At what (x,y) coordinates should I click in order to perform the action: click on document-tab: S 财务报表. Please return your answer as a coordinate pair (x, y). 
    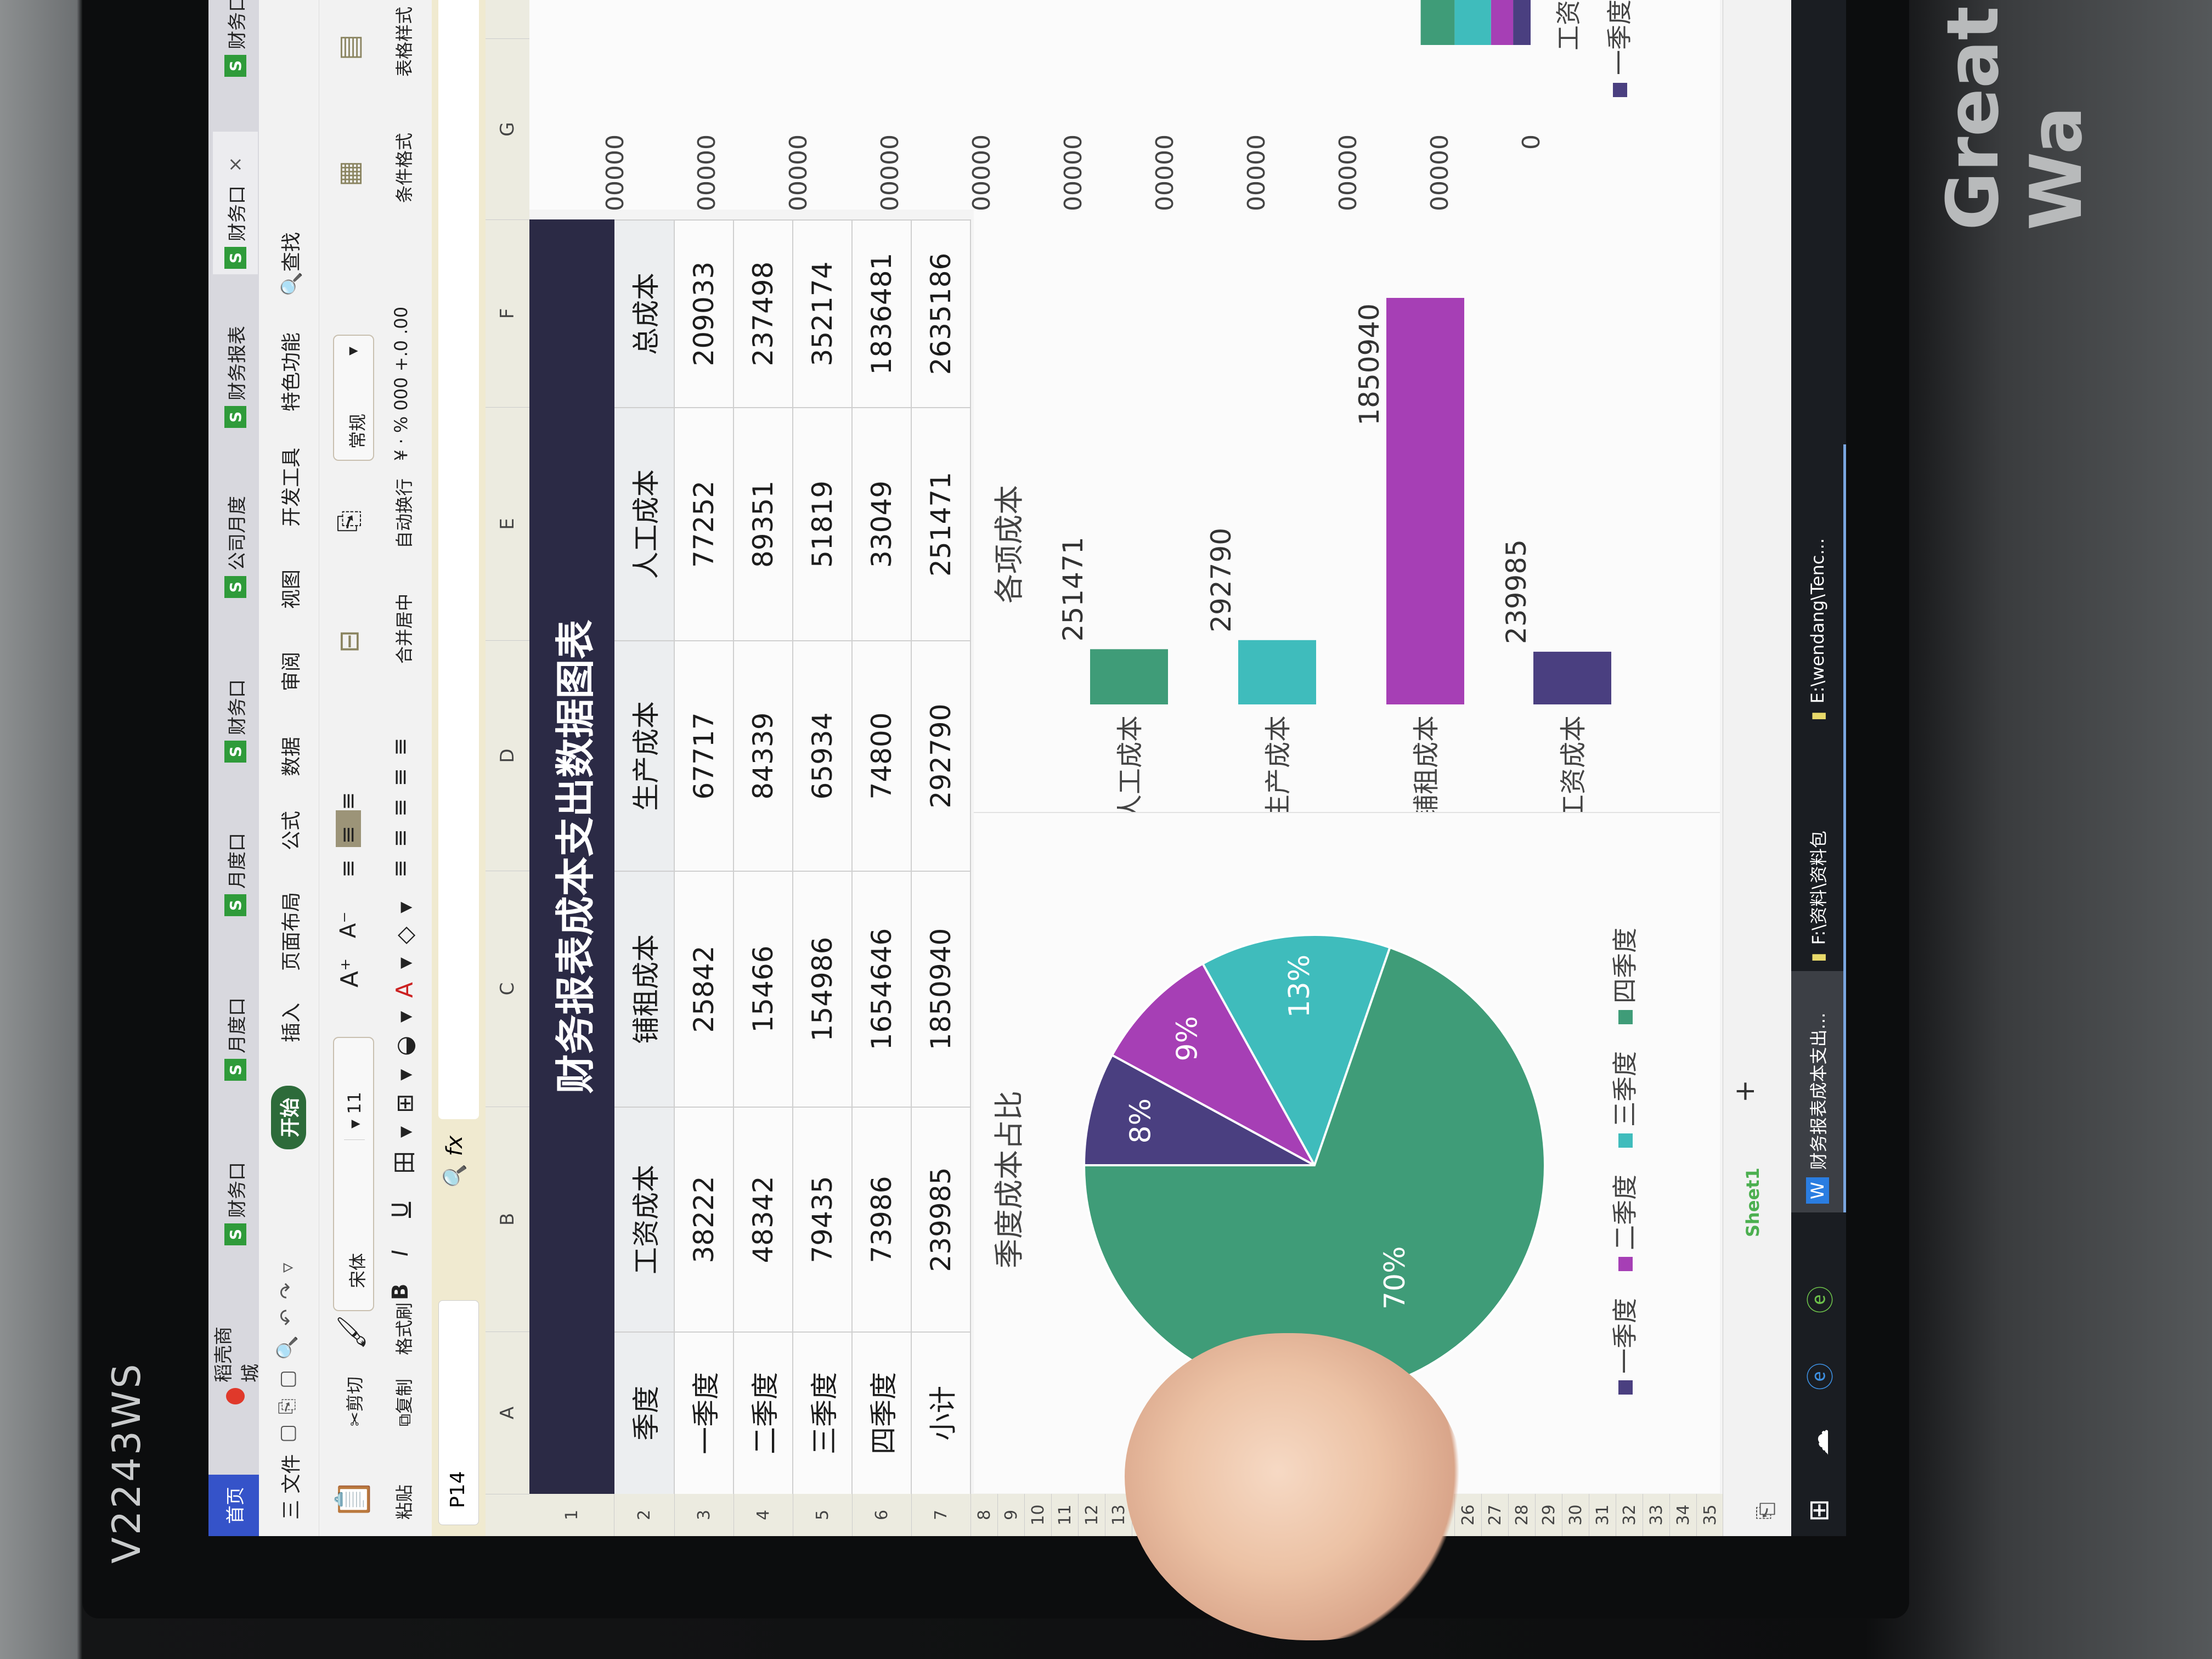
    Looking at the image, I should click on (235, 370).